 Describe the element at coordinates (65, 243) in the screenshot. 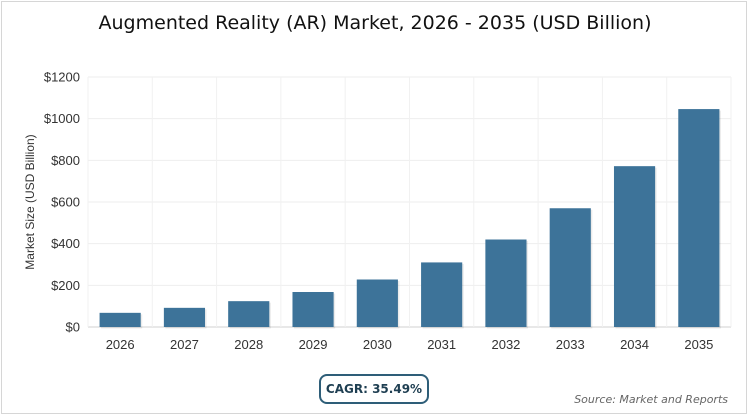

I see `y-tick-label: $400` at that location.